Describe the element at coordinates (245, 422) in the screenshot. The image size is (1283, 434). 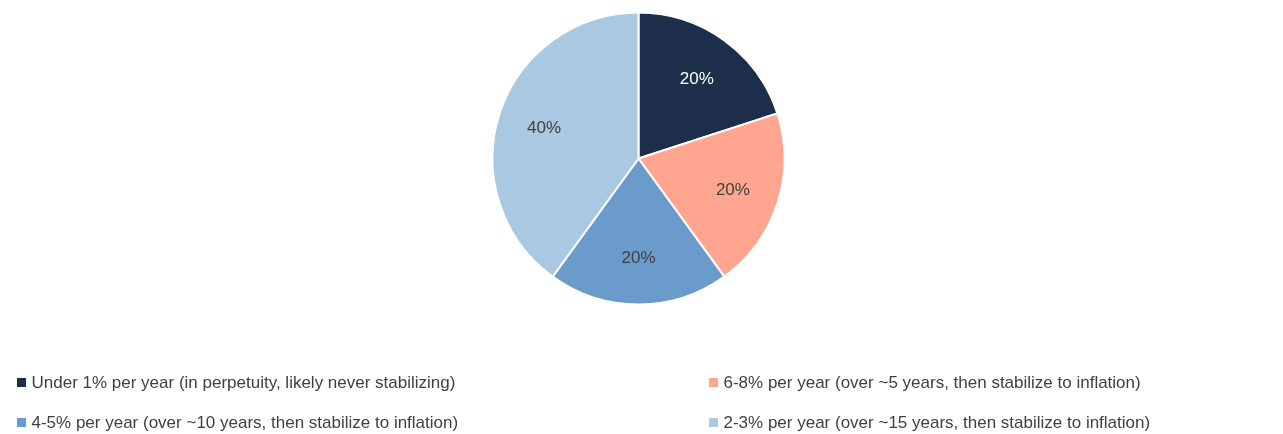
I see `legend-label: 4-5% per year (over ~10 years, then stabilize to inflation)` at that location.